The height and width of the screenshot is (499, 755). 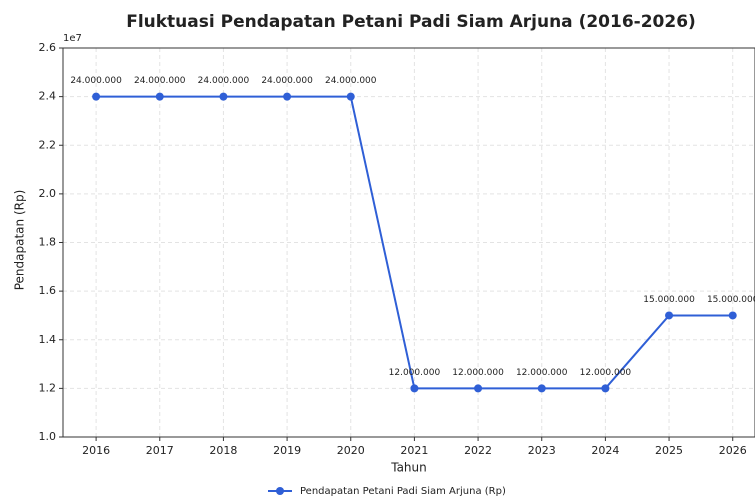 I want to click on y-tick-label: 1.6, so click(x=48, y=290).